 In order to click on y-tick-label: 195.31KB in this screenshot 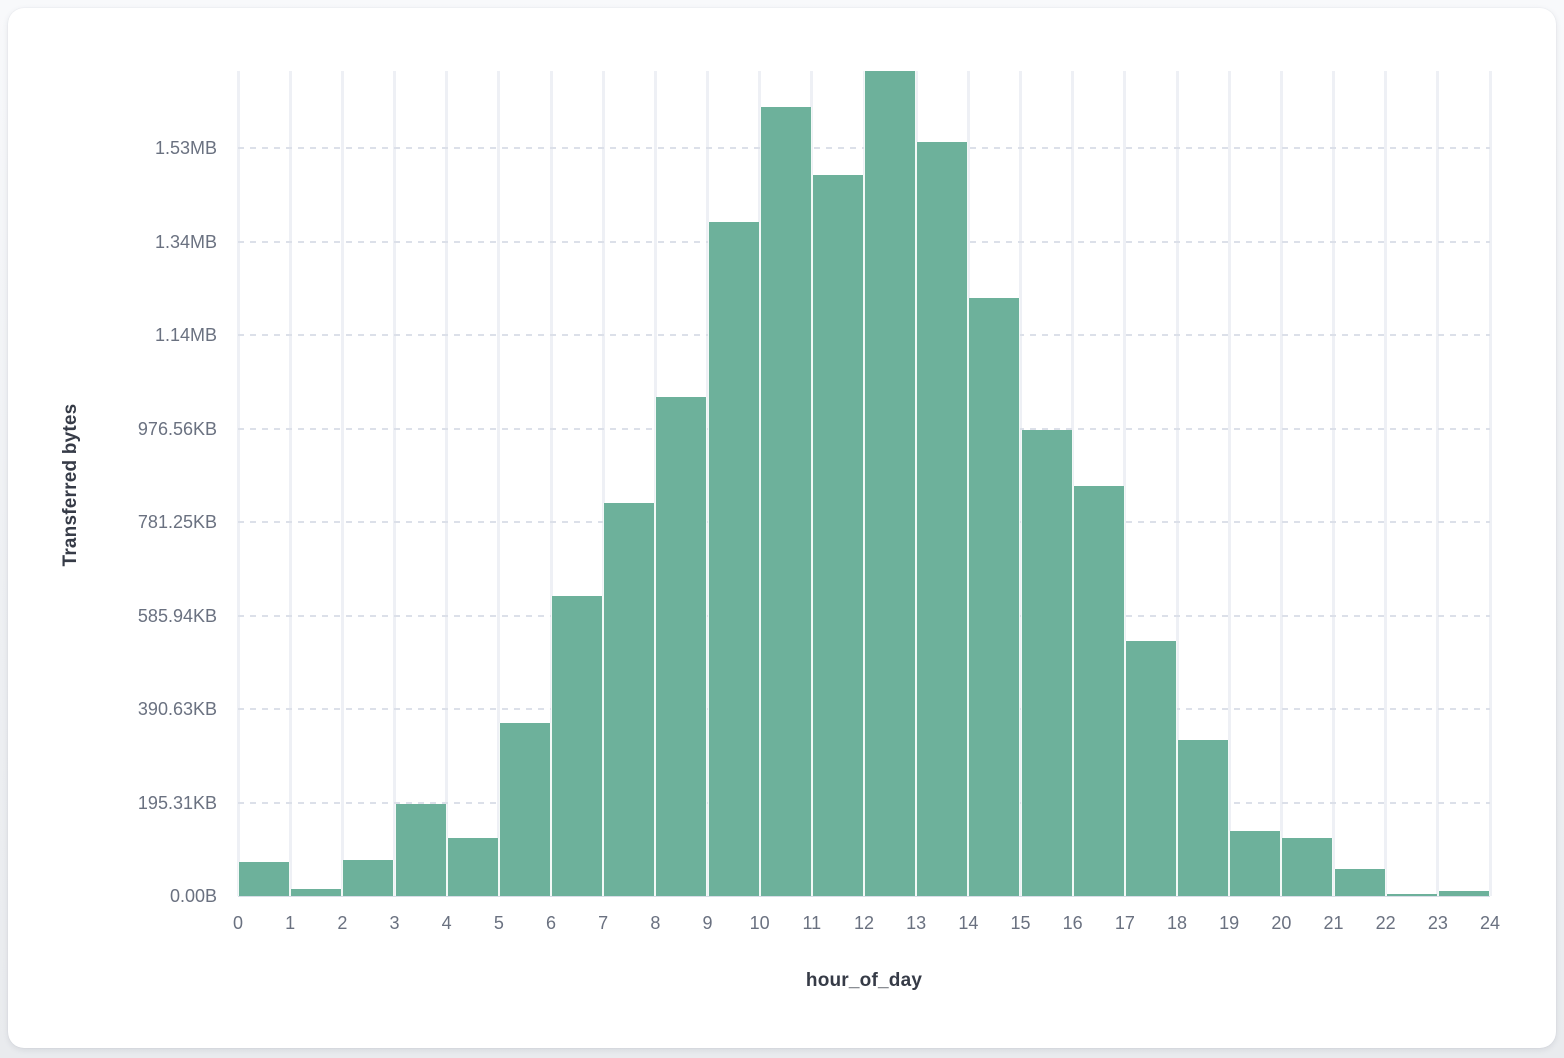, I will do `click(177, 802)`.